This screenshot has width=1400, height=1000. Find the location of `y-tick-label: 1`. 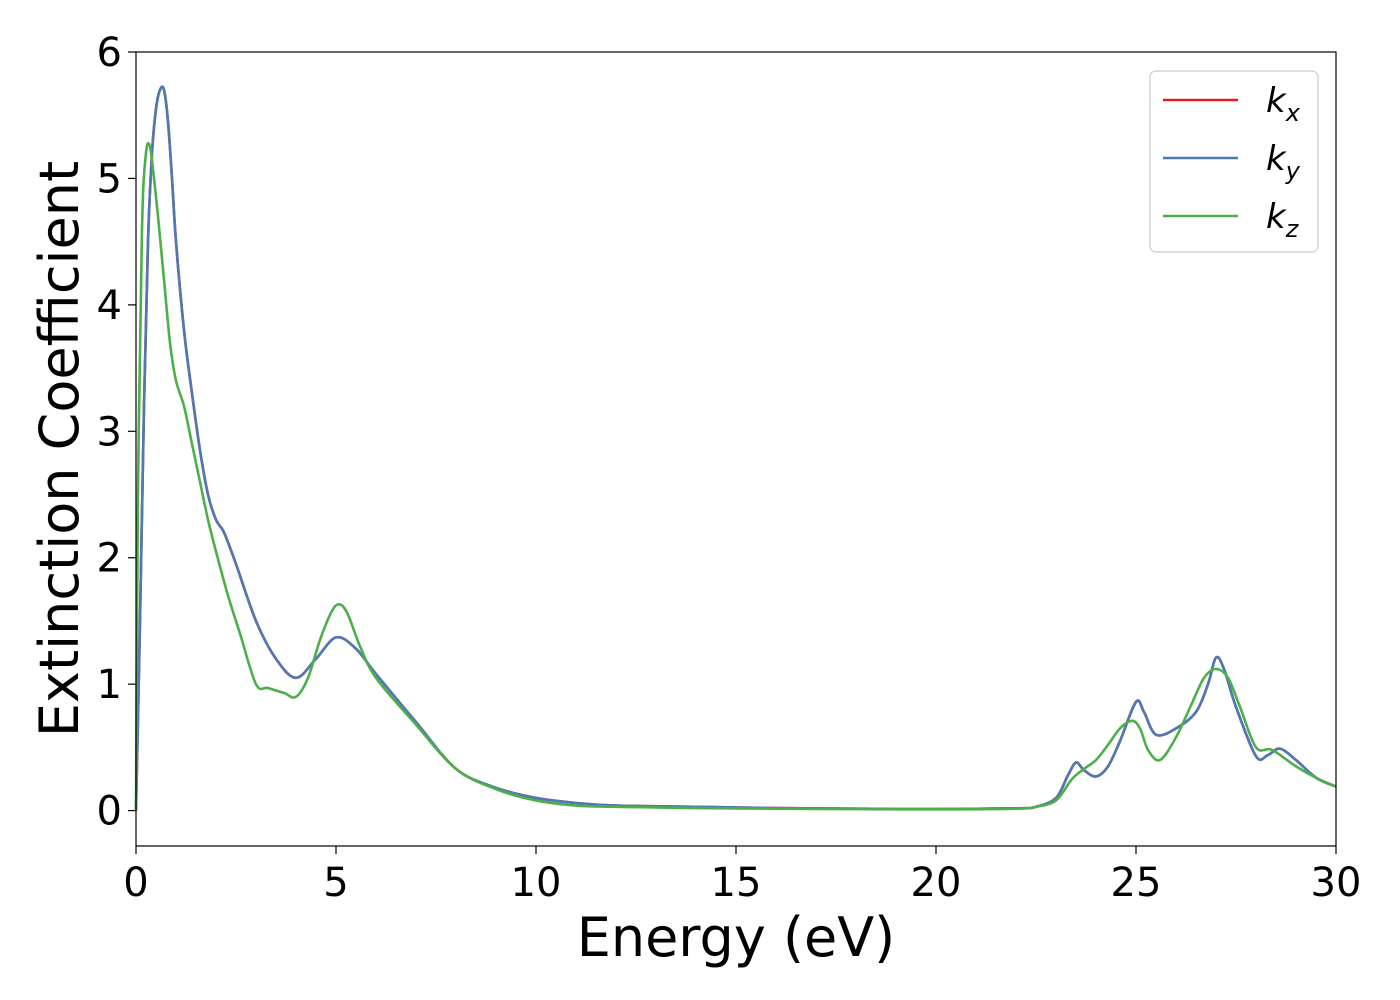

y-tick-label: 1 is located at coordinates (109, 685).